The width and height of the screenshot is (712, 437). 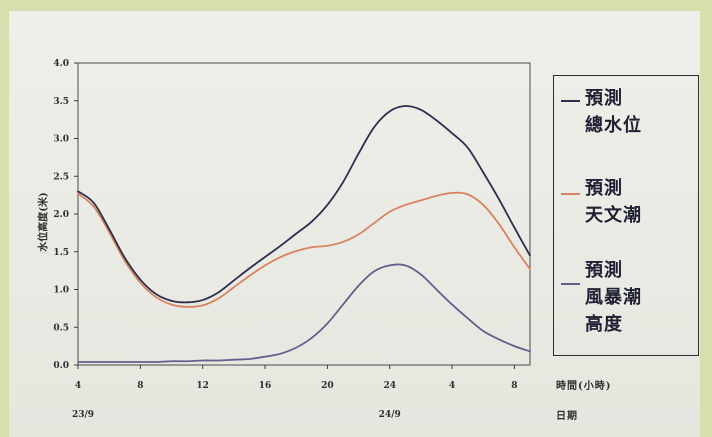 What do you see at coordinates (61, 253) in the screenshot?
I see `y-tick-label: 1.5` at bounding box center [61, 253].